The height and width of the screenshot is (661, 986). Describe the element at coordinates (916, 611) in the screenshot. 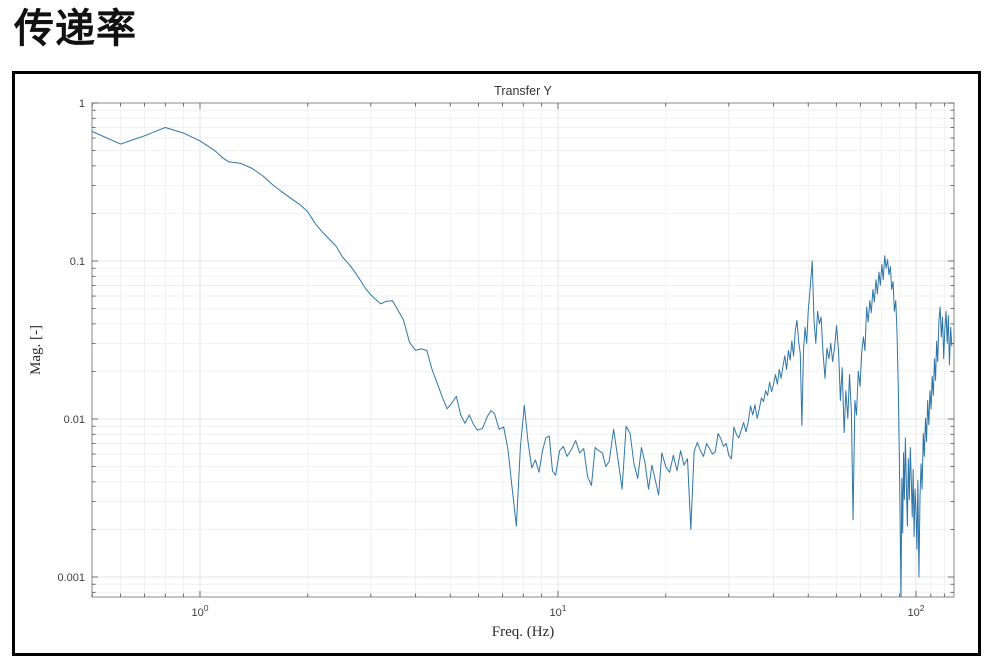

I see `x-tick-label: 10²` at that location.